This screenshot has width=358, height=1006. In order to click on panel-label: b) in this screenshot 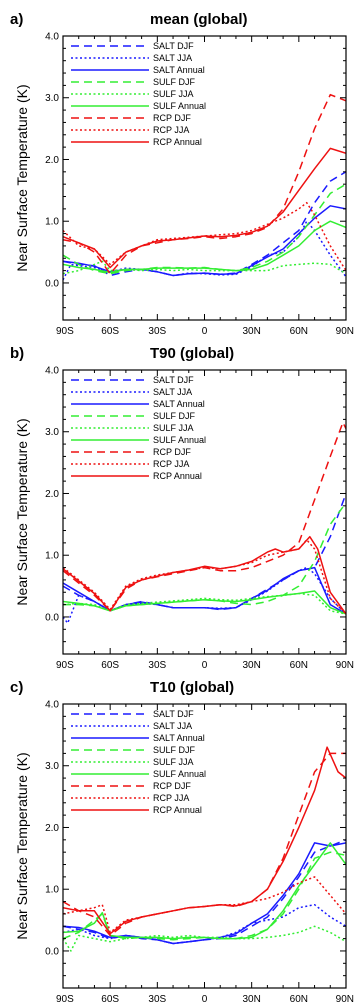, I will do `click(17, 353)`.